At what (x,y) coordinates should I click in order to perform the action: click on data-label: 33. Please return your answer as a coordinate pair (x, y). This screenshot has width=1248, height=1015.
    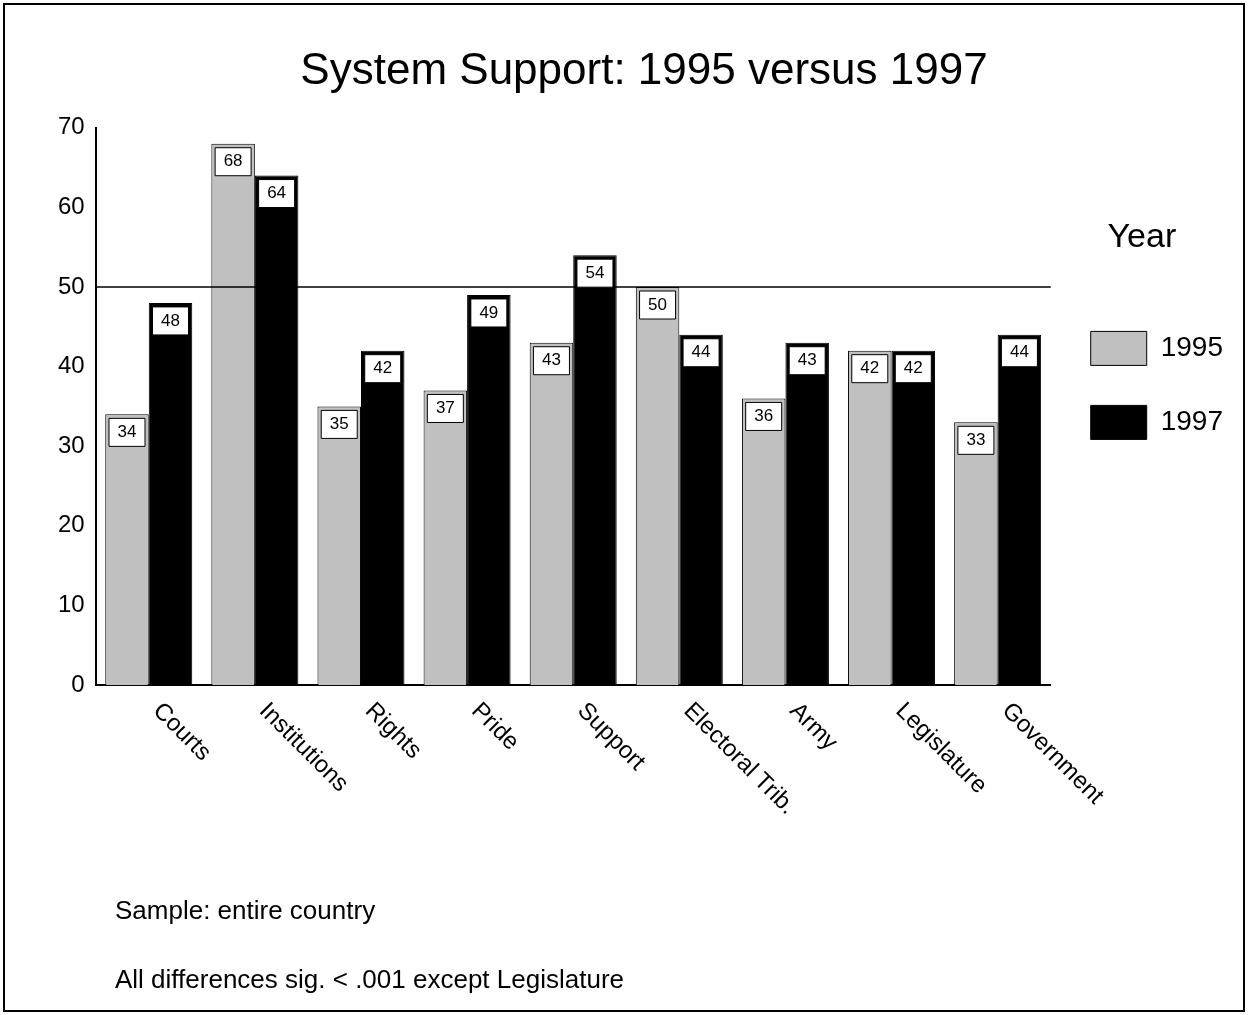
    Looking at the image, I should click on (976, 440).